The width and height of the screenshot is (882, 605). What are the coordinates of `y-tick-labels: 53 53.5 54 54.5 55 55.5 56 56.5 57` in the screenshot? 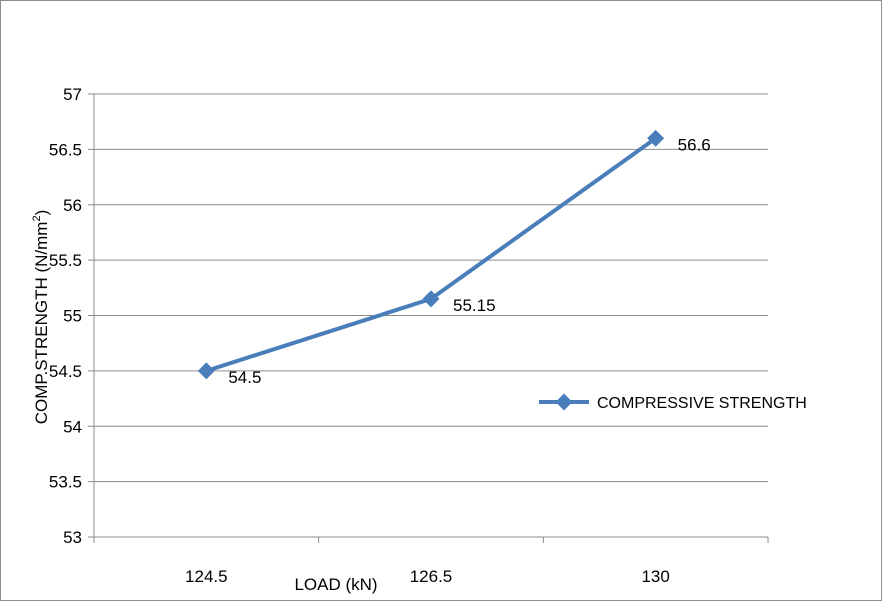 It's located at (65, 316).